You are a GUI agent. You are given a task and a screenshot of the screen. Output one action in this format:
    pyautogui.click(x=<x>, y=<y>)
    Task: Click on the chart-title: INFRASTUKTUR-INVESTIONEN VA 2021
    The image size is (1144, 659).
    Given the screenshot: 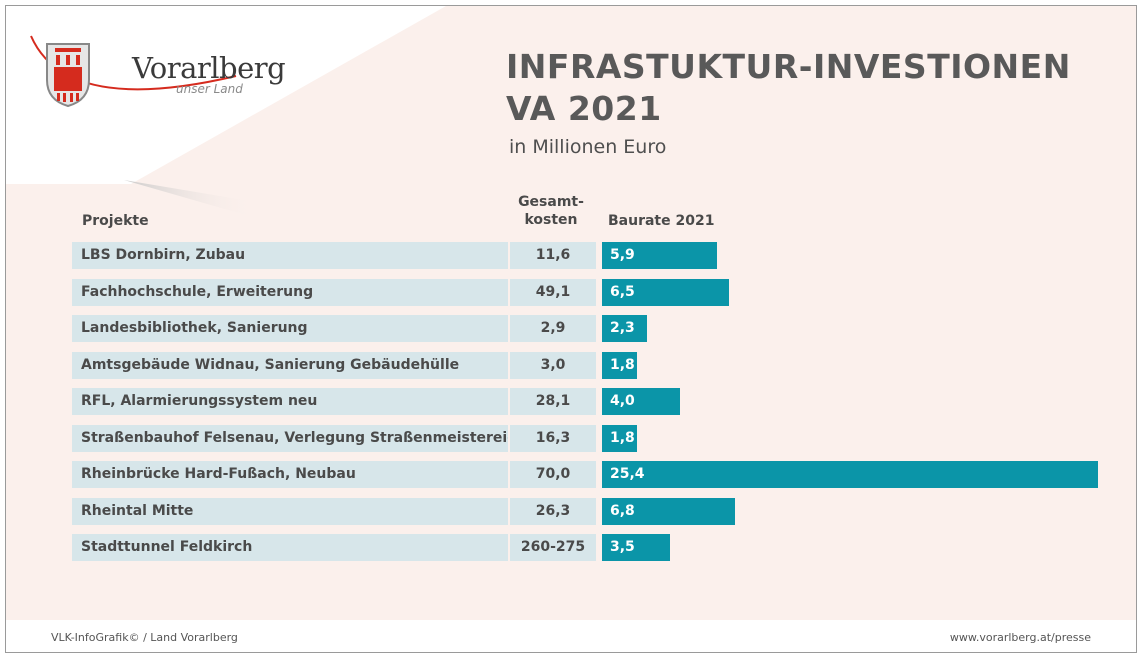 What is the action you would take?
    pyautogui.click(x=788, y=88)
    